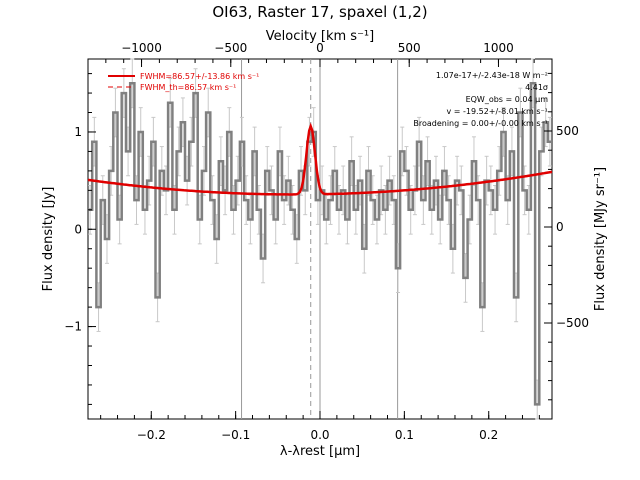 Image resolution: width=640 pixels, height=480 pixels. Describe the element at coordinates (320, 159) in the screenshot. I see `fit-curve` at that location.